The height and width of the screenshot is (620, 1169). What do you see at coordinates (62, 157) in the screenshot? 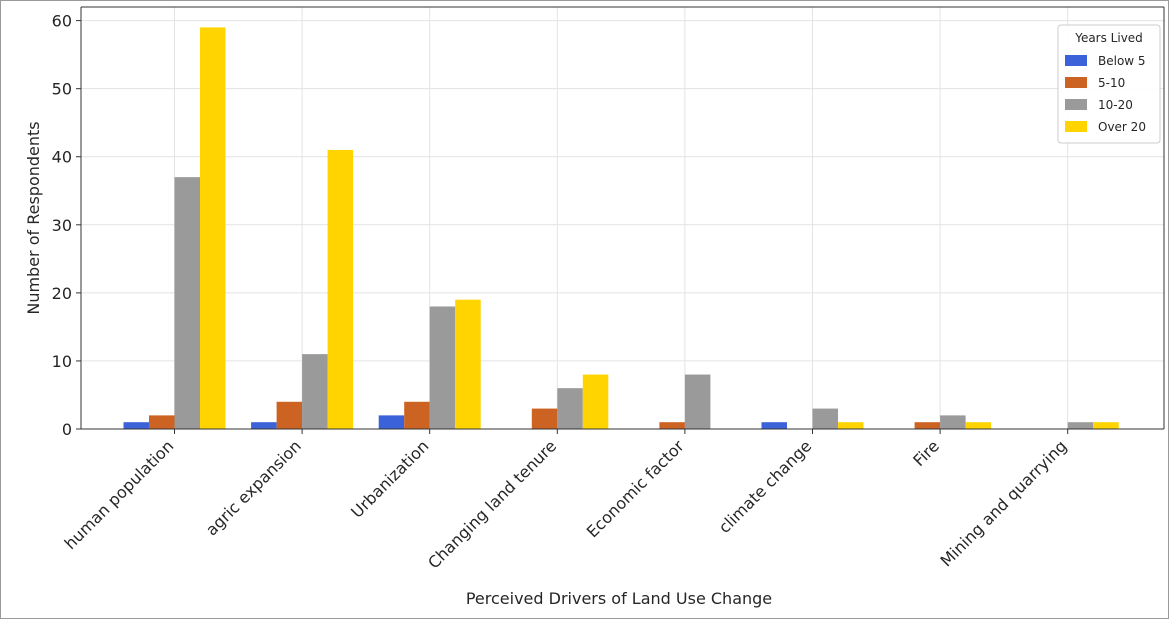
I see `y-tick-label-40: 40` at bounding box center [62, 157].